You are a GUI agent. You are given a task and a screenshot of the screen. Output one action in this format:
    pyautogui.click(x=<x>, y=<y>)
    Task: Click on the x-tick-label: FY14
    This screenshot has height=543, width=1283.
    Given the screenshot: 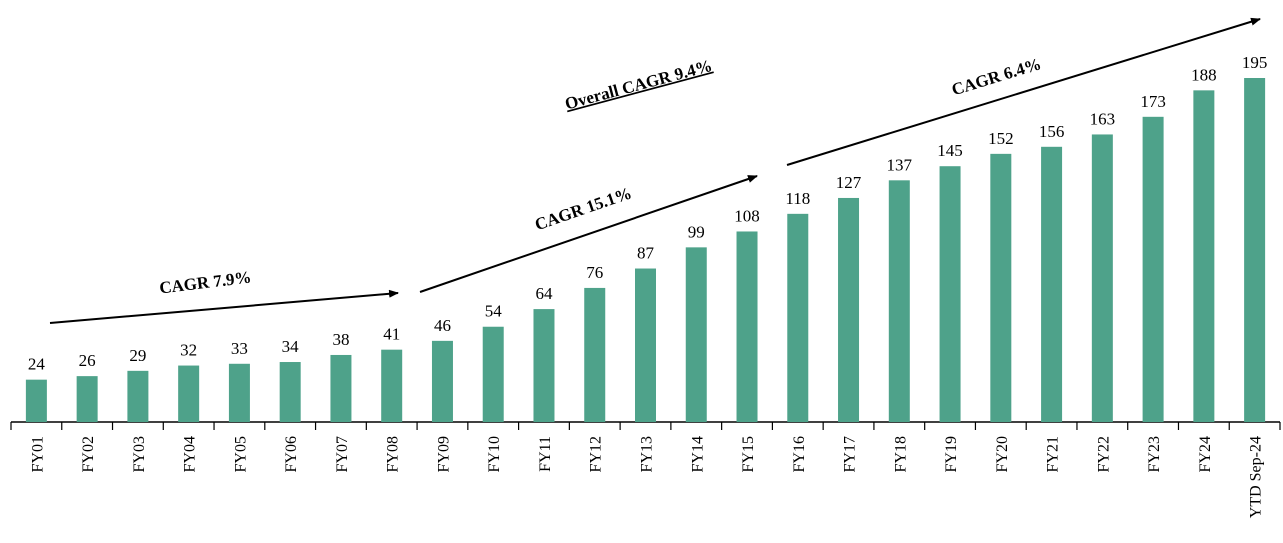 What is the action you would take?
    pyautogui.click(x=697, y=454)
    